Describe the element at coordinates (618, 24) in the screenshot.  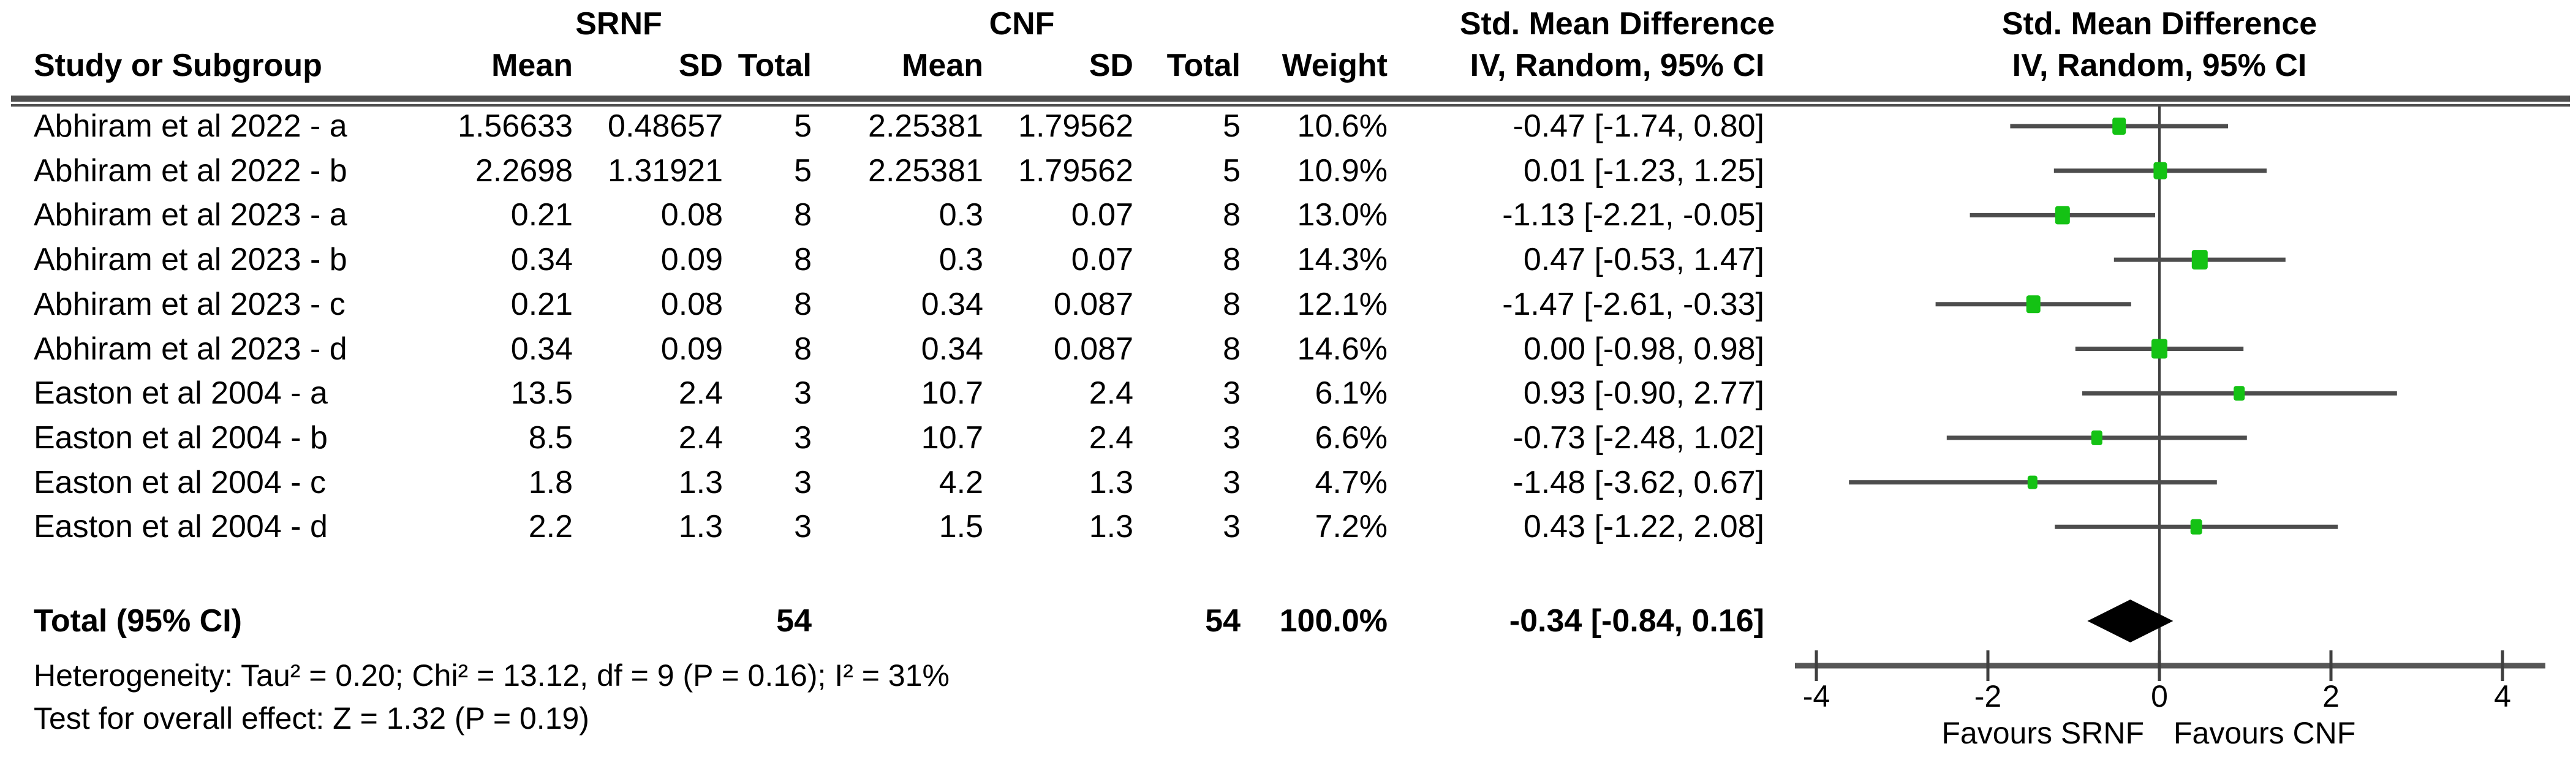
I see `group-header-srnf: SRNF` at that location.